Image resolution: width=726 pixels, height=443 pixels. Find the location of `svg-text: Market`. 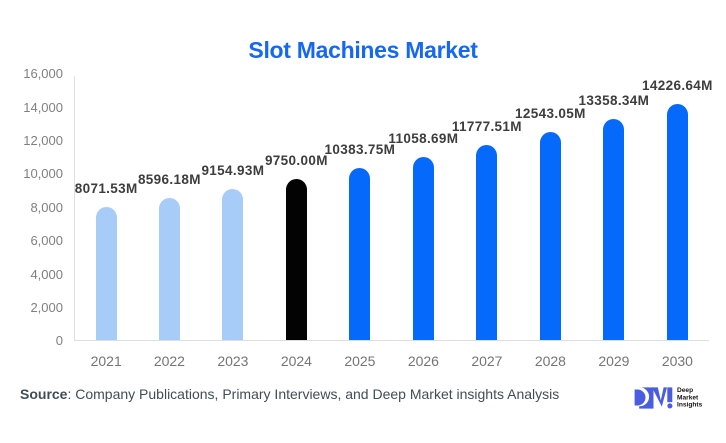

svg-text: Market is located at coordinates (688, 397).